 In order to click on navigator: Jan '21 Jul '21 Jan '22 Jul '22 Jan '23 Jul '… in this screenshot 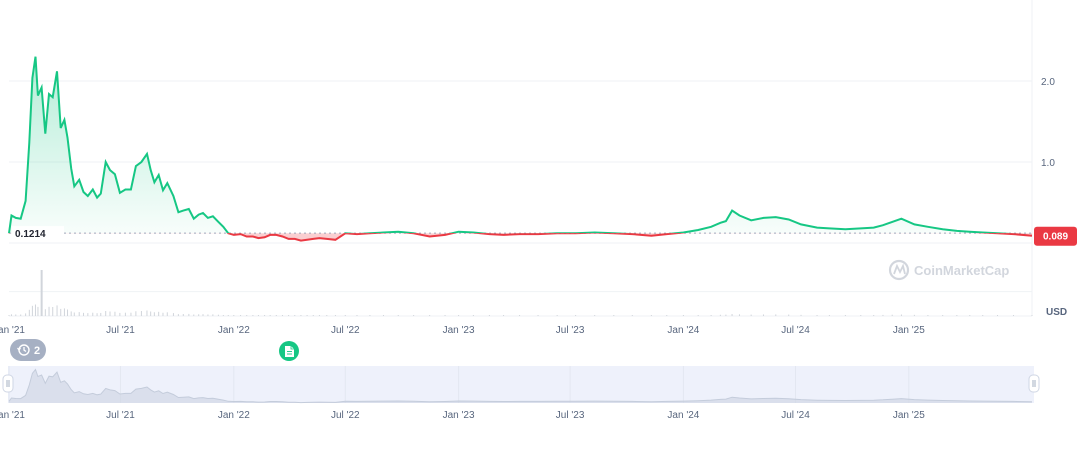, I will do `click(520, 393)`.